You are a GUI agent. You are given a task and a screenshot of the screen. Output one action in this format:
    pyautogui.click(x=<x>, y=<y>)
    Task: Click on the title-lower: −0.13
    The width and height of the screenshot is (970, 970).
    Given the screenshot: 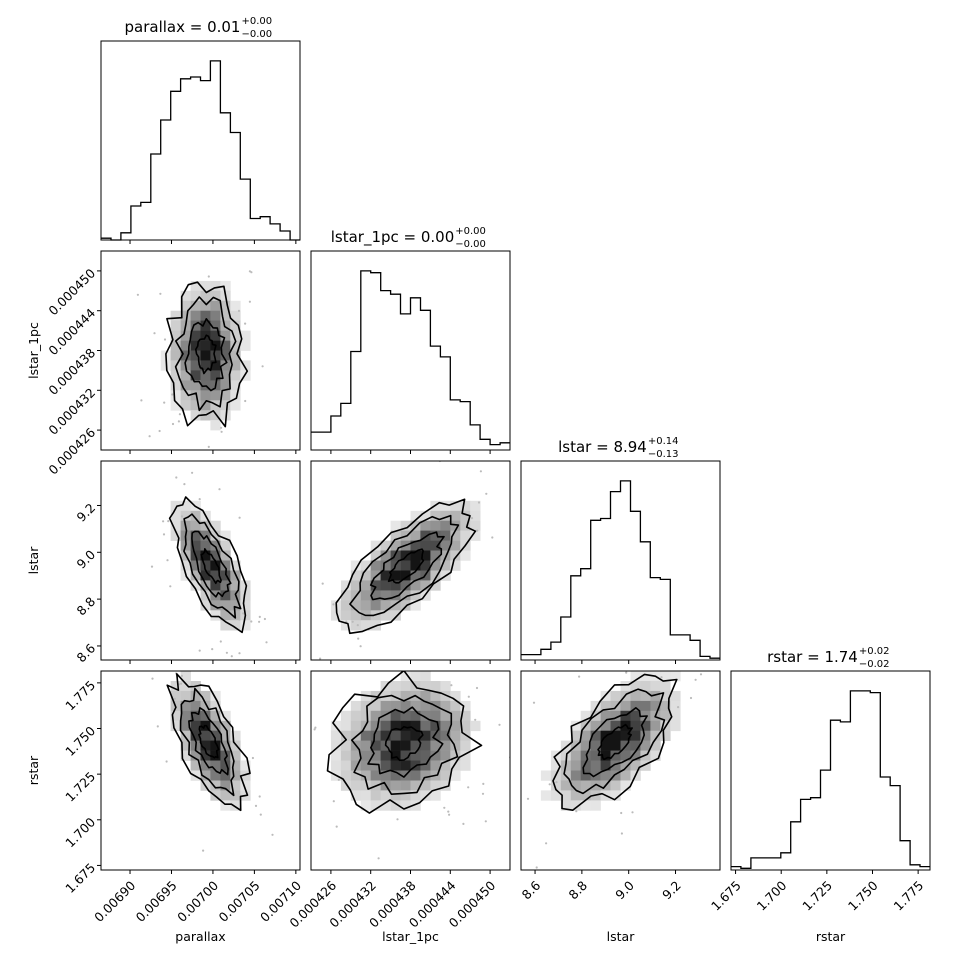 What is the action you would take?
    pyautogui.click(x=663, y=454)
    